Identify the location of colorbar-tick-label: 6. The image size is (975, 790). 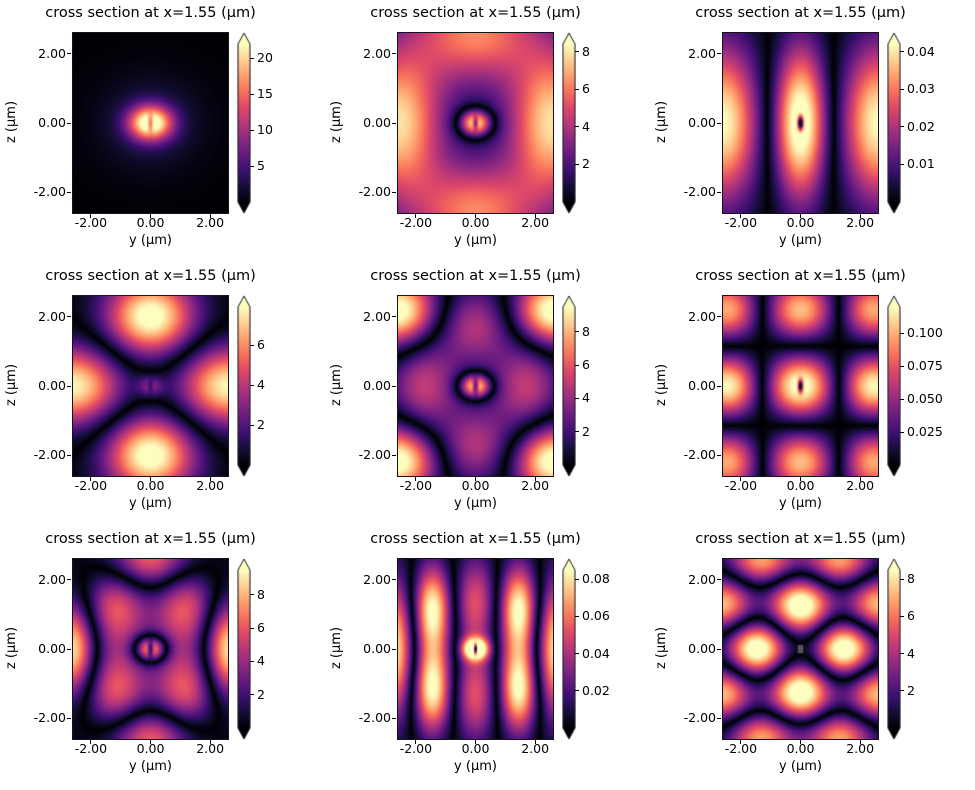
(586, 365).